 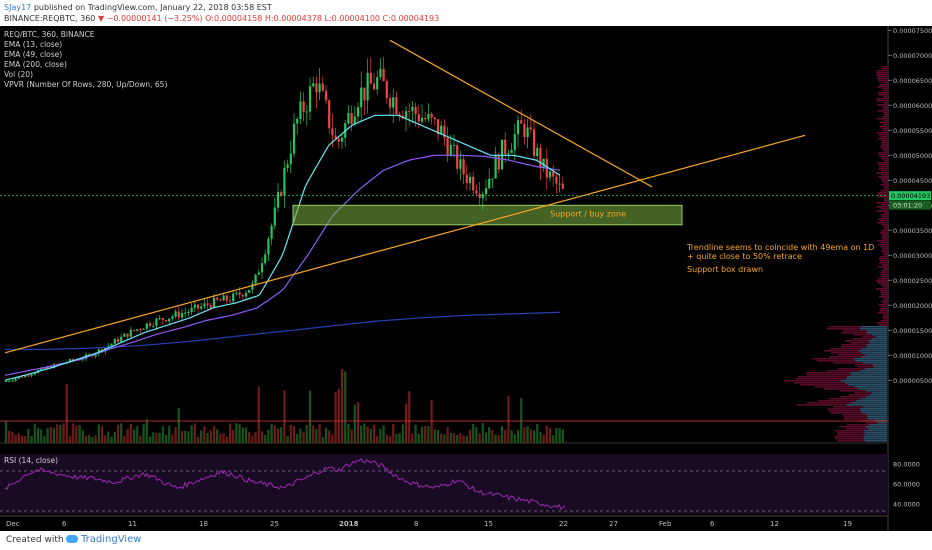 I want to click on rsi-band, so click(x=444, y=484).